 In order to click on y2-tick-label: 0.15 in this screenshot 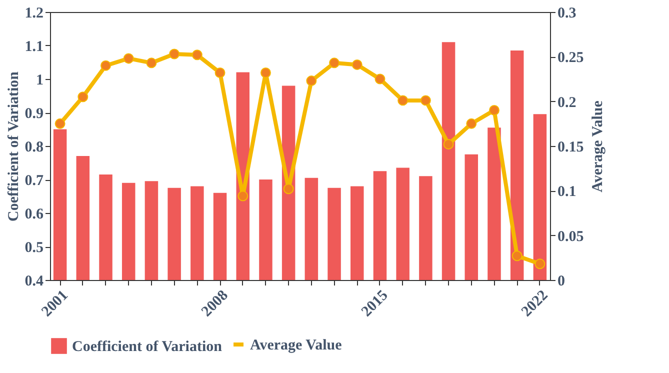, I will do `click(571, 148)`.